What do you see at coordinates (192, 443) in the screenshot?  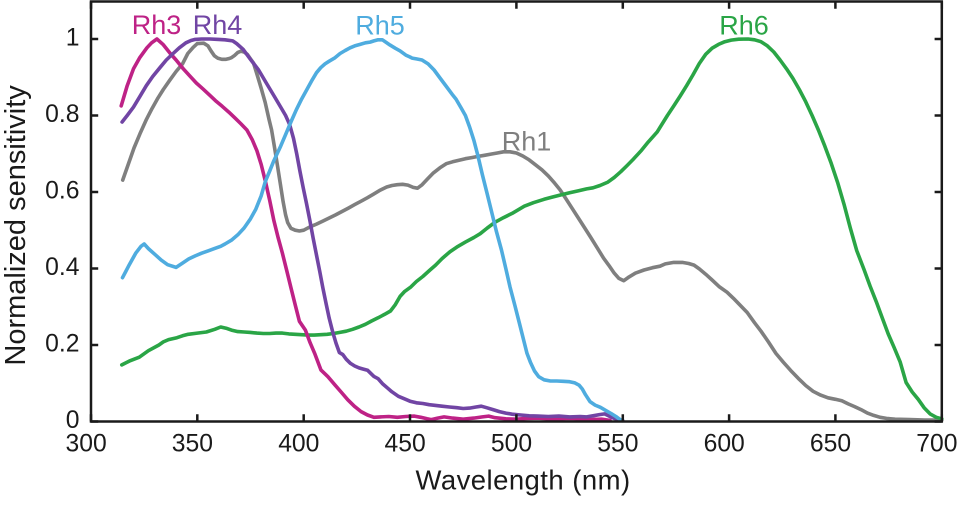 I see `svg-text: 350` at bounding box center [192, 443].